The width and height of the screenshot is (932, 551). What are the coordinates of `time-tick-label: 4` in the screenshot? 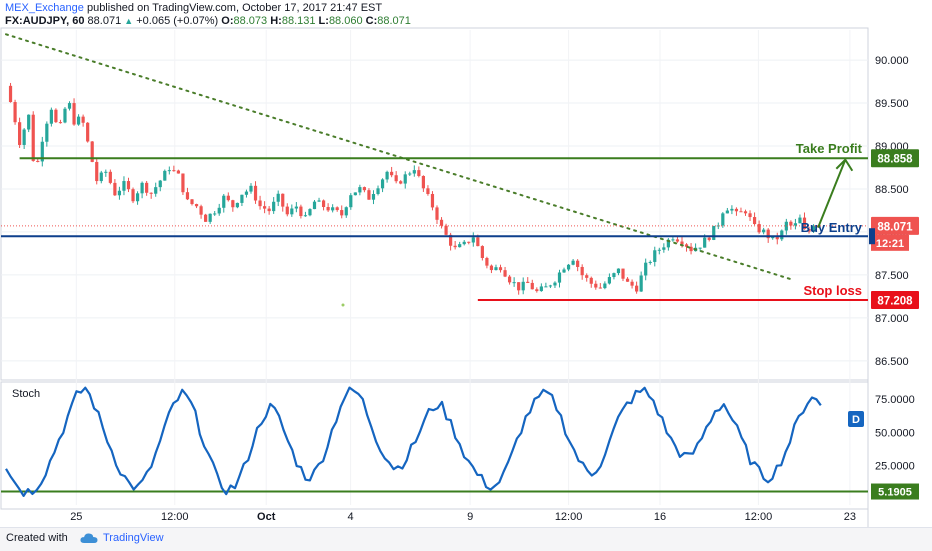 It's located at (351, 517).